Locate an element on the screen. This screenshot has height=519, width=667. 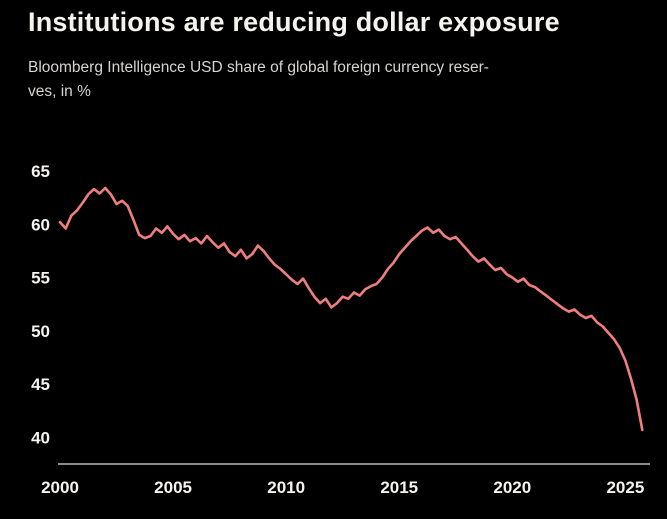
x-tick-label: 2010 is located at coordinates (286, 487).